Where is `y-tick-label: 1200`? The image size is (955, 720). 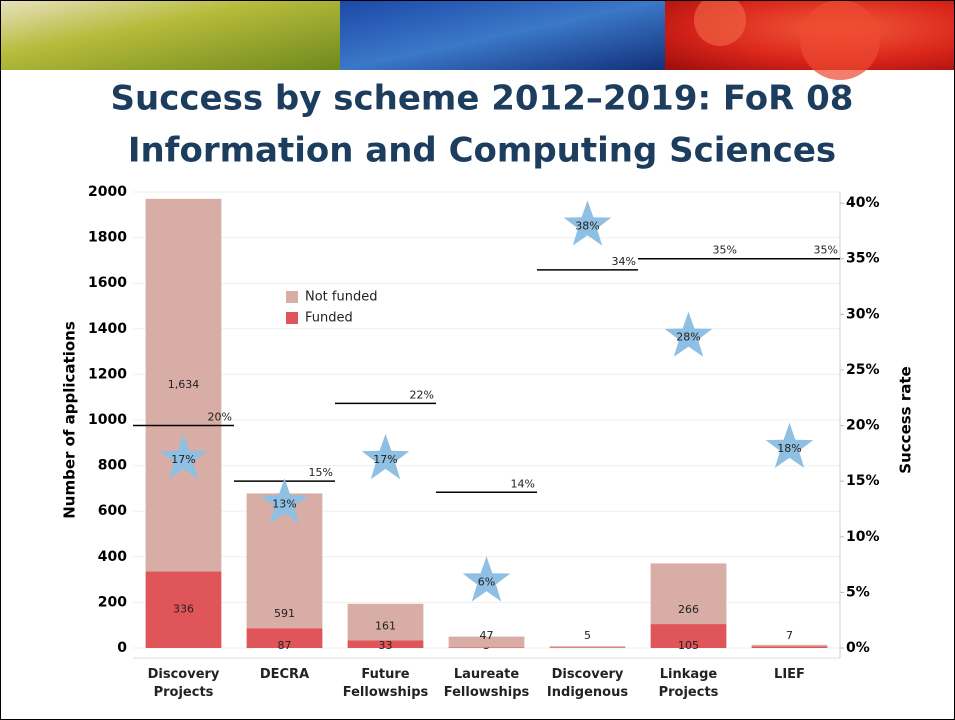 y-tick-label: 1200 is located at coordinates (107, 374).